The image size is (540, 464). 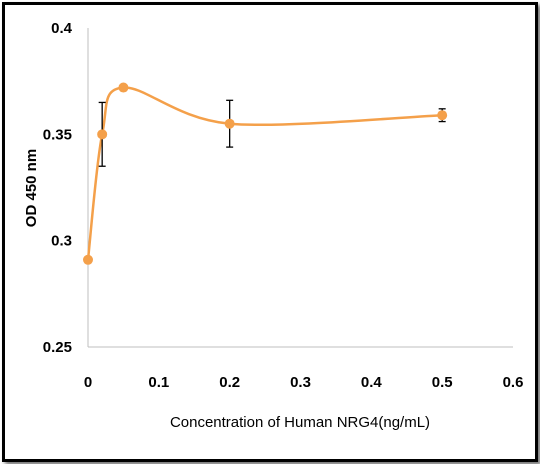 What do you see at coordinates (61, 241) in the screenshot?
I see `y-tick-label: 0.3` at bounding box center [61, 241].